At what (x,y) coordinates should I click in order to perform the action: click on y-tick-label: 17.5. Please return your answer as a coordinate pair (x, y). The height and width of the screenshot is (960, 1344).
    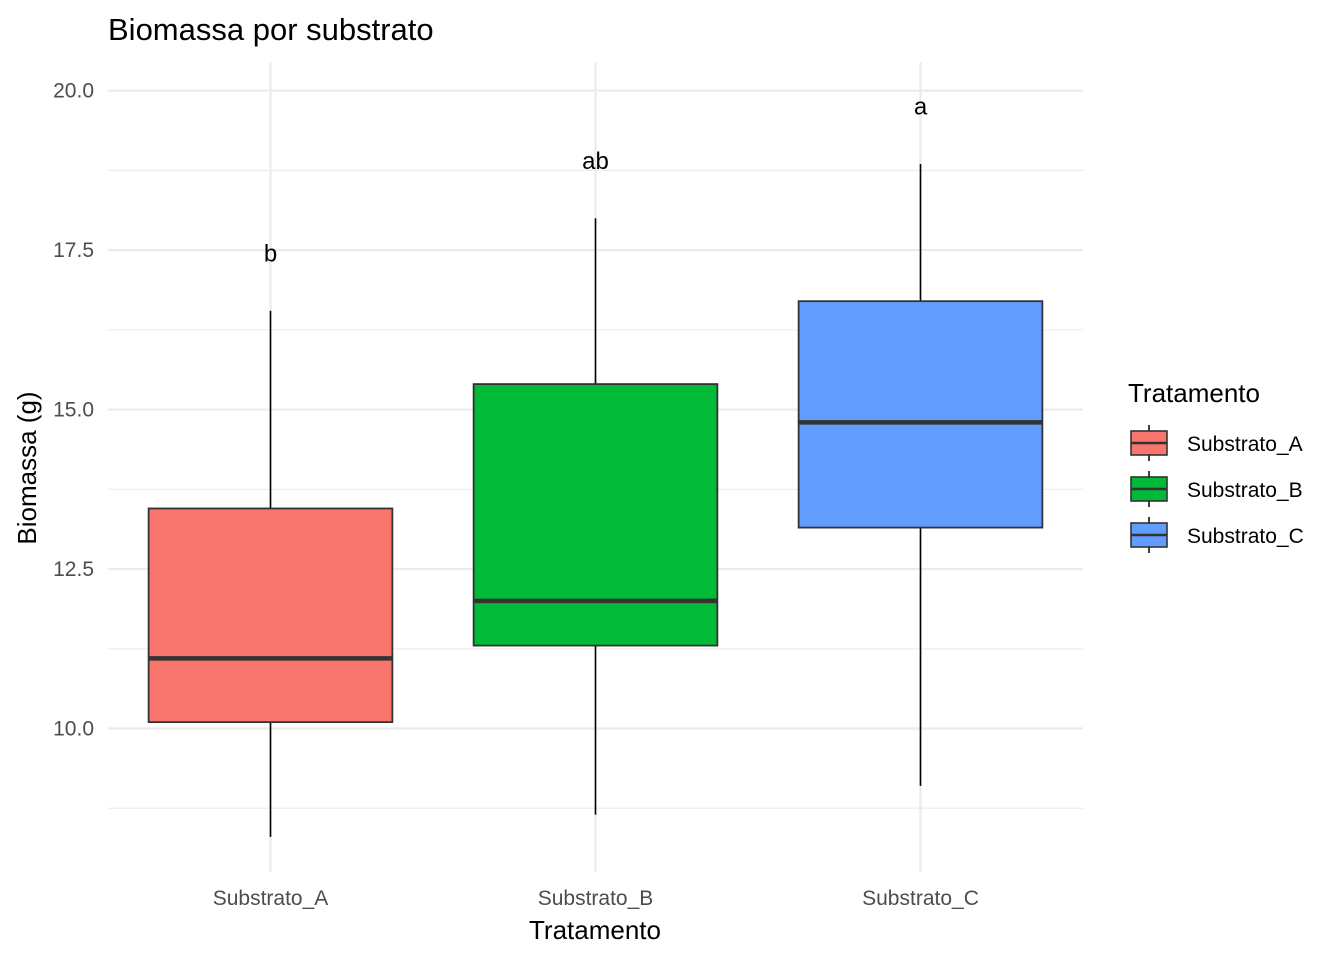
    Looking at the image, I should click on (73, 250).